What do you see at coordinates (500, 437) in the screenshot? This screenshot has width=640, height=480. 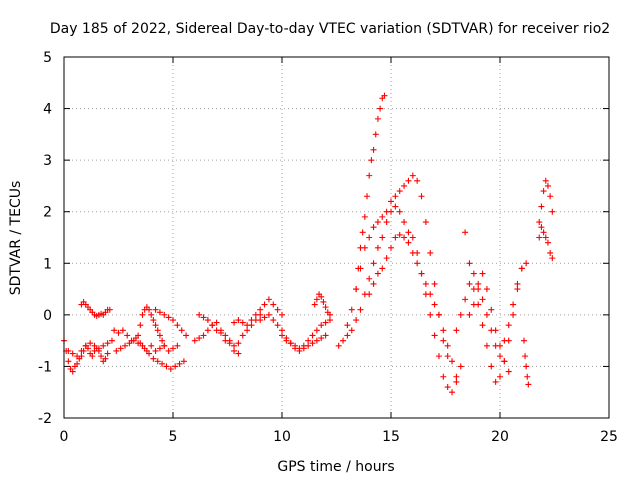 I see `x-tick-label: 20` at bounding box center [500, 437].